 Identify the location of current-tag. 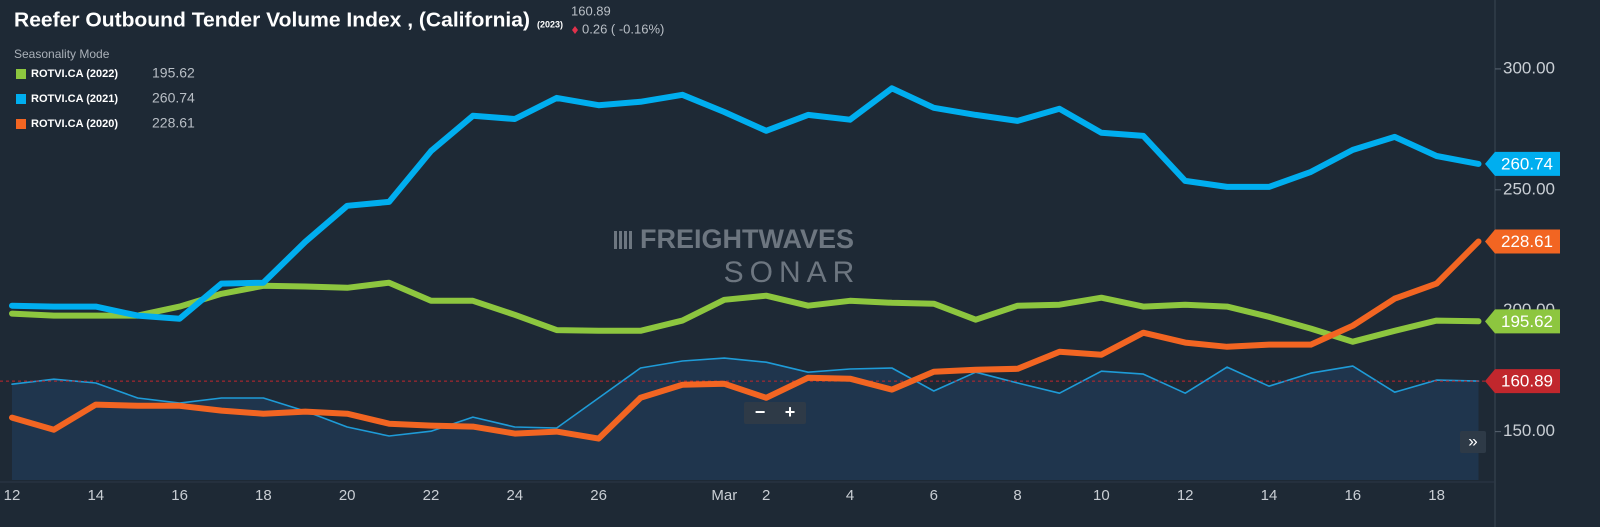
(1522, 381).